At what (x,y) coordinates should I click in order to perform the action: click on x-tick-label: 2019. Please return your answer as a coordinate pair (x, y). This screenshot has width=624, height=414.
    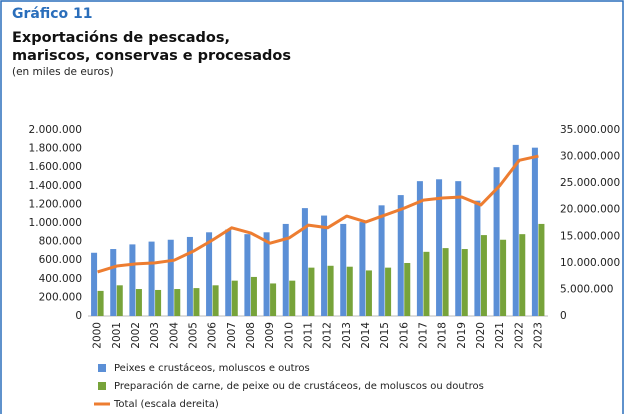
    Looking at the image, I should click on (462, 335).